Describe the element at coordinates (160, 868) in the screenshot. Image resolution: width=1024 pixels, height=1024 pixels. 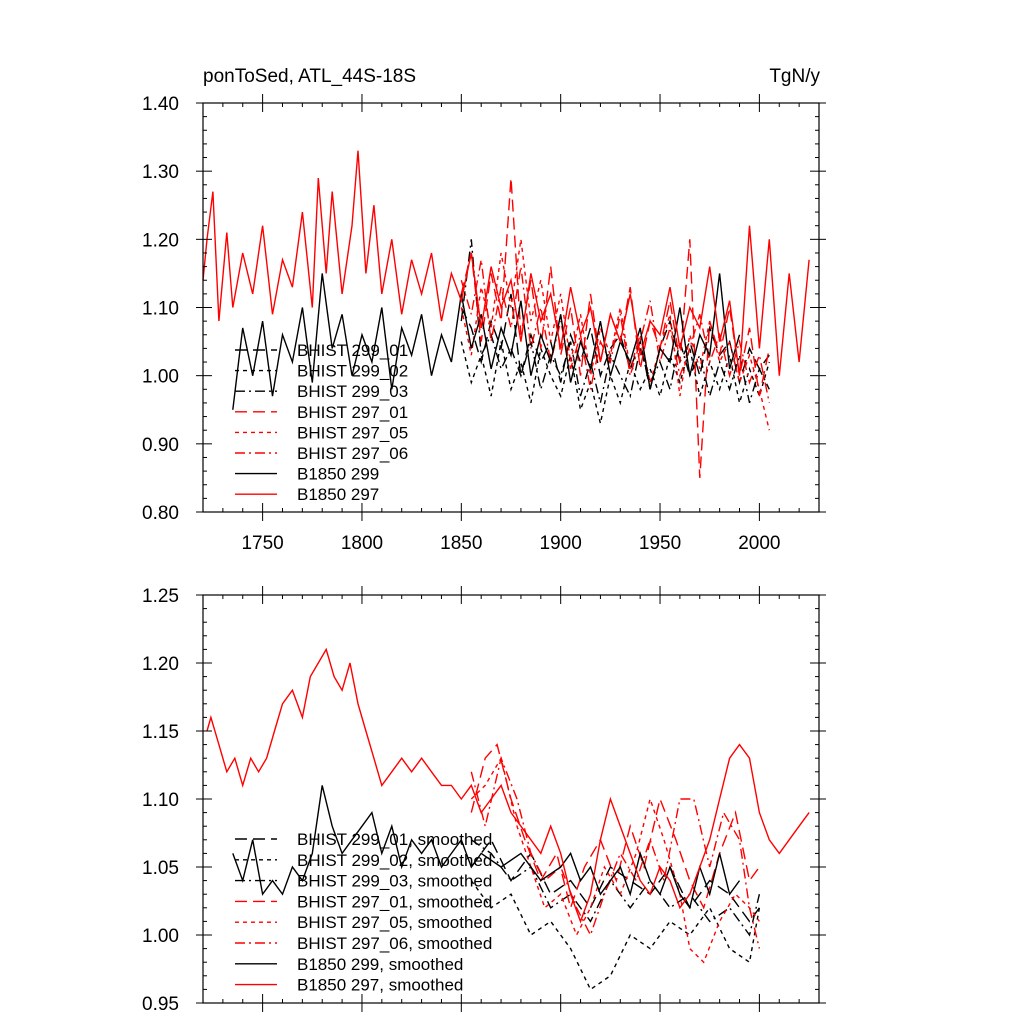
I see `bottom-y-tick-label: 1.05` at that location.